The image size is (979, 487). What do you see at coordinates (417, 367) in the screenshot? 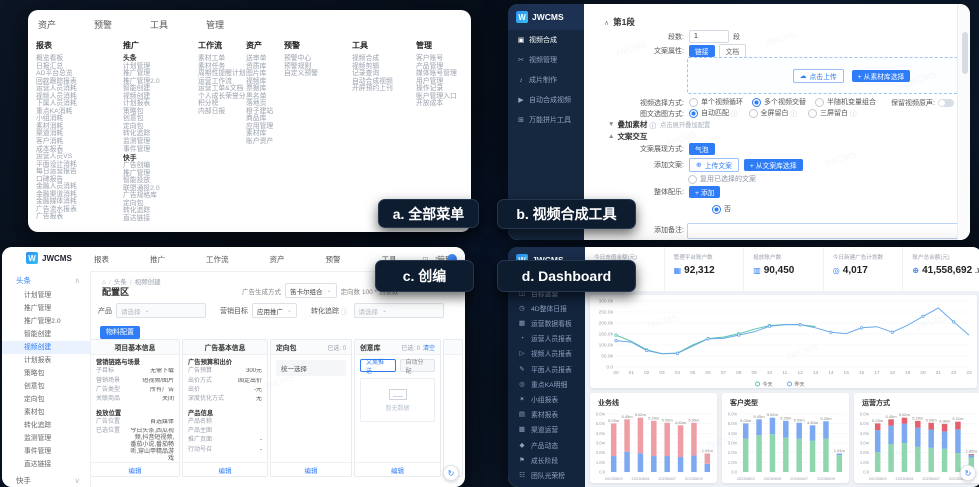
I see `tab-inactive: 自动分配` at bounding box center [417, 367].